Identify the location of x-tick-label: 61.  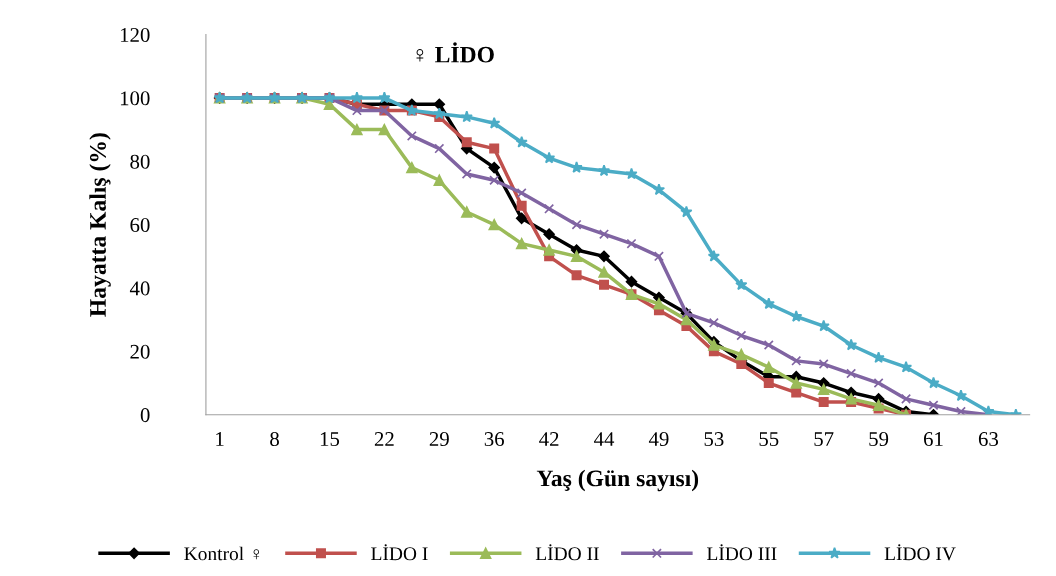
(933, 439).